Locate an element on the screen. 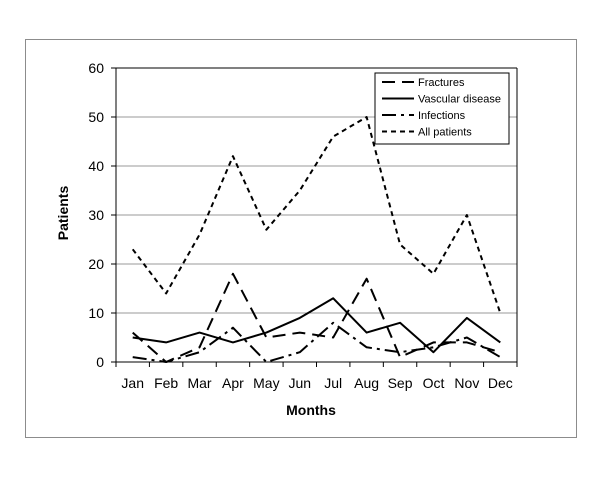 Image resolution: width=600 pixels, height=481 pixels. x-tick-label-jul: Jul is located at coordinates (333, 383).